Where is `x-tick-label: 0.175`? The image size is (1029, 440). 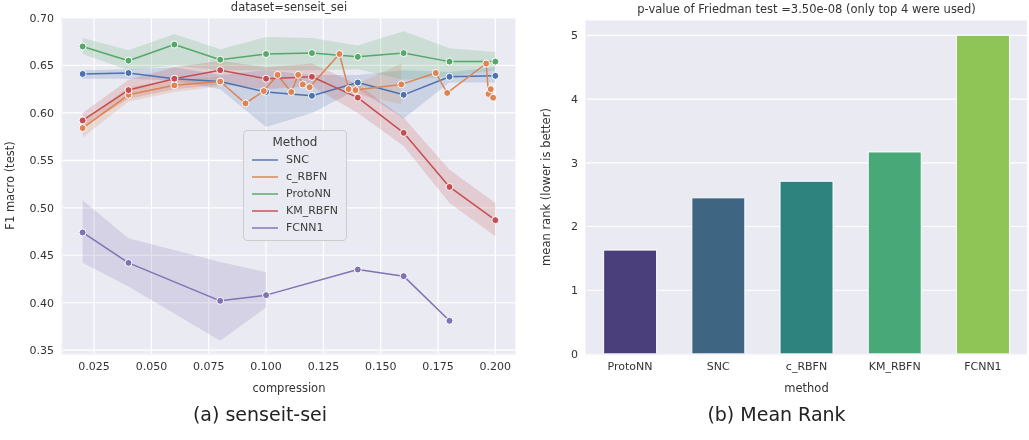 x-tick-label: 0.175 is located at coordinates (438, 366).